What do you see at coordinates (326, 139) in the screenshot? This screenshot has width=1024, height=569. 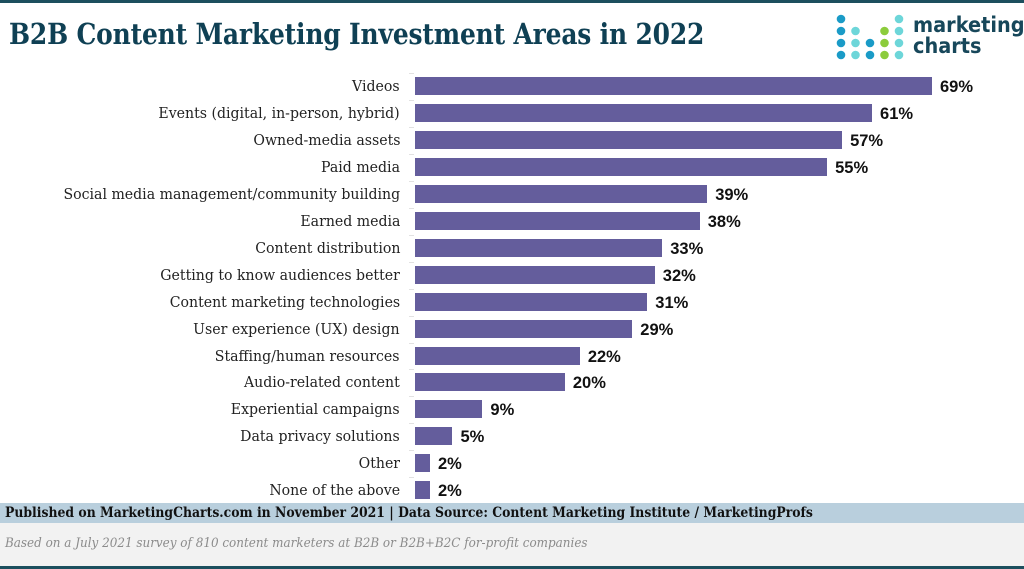 I see `category-label: Owned-media assets` at bounding box center [326, 139].